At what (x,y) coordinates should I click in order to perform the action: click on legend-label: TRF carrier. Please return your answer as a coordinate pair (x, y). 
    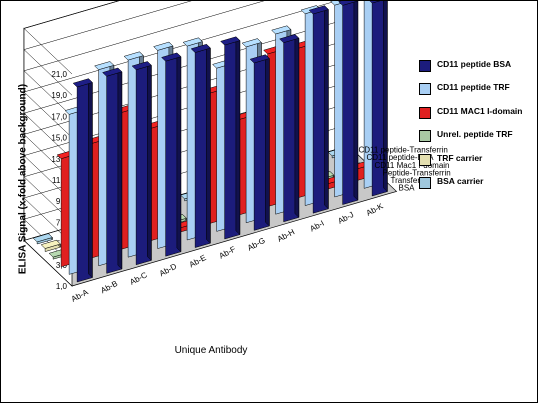
    Looking at the image, I should click on (460, 157).